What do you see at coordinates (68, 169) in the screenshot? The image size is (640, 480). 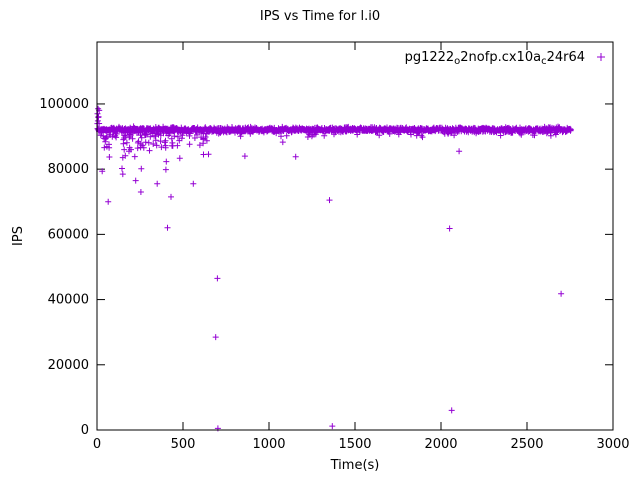 I see `y-tick-label: 80000` at bounding box center [68, 169].